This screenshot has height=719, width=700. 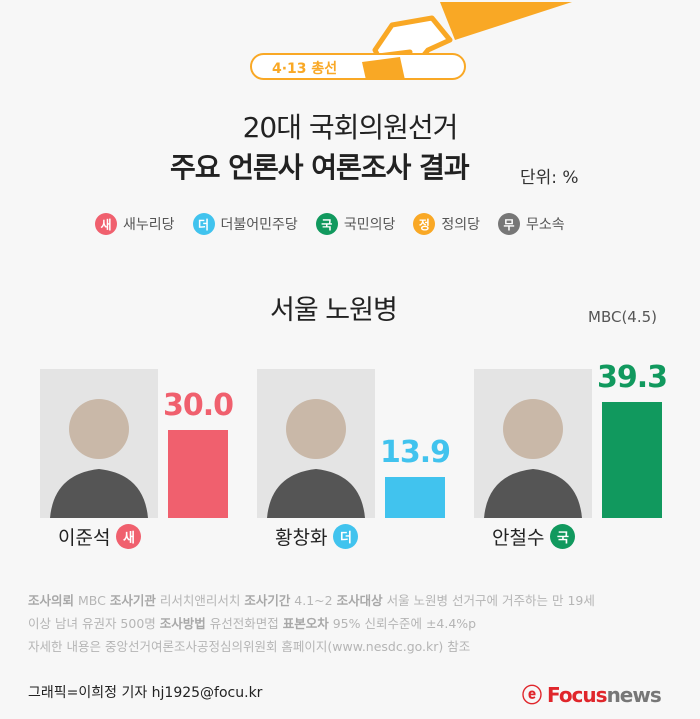 I want to click on legend-item: 무 무소속, so click(x=531, y=224).